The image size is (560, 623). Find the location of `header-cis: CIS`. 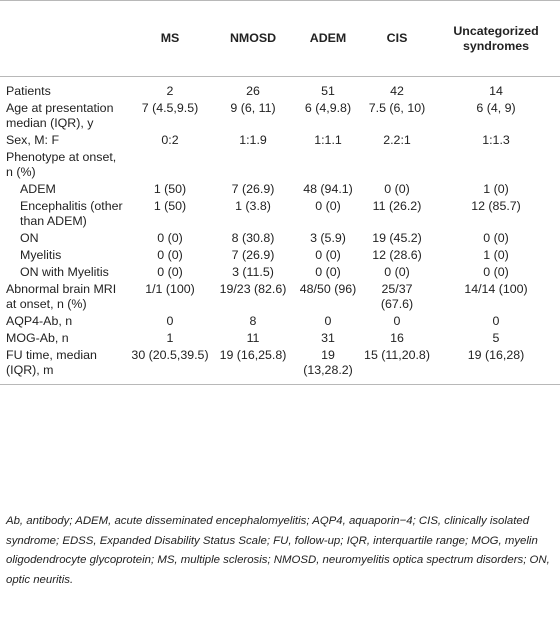

header-cis: CIS is located at coordinates (397, 38).